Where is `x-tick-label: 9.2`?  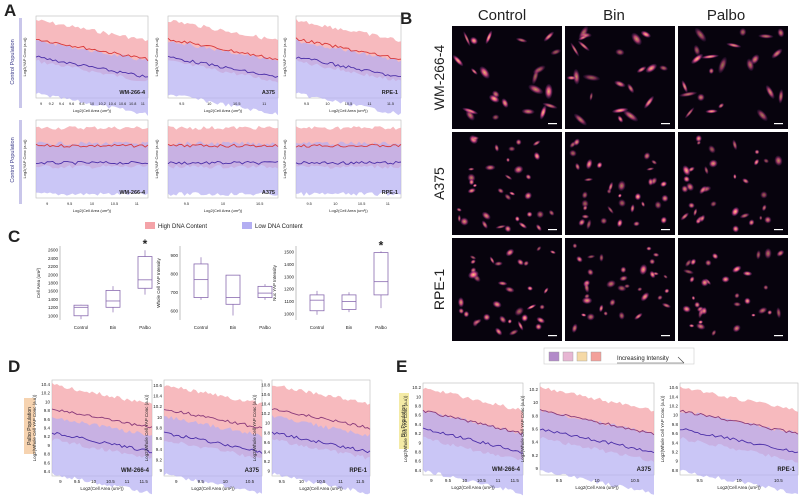
x-tick-label: 9.2 is located at coordinates (51, 104).